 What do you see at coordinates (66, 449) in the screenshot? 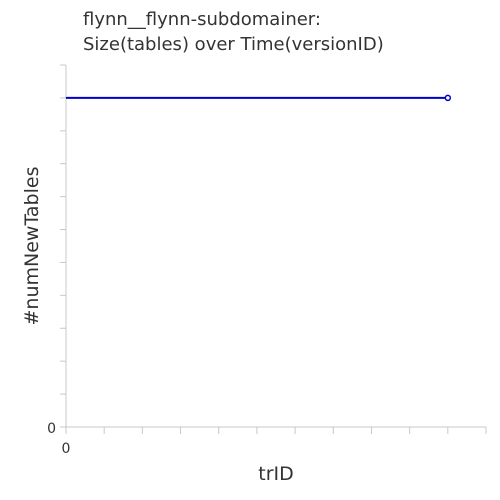
I see `x-tick-label-0: 0` at bounding box center [66, 449].